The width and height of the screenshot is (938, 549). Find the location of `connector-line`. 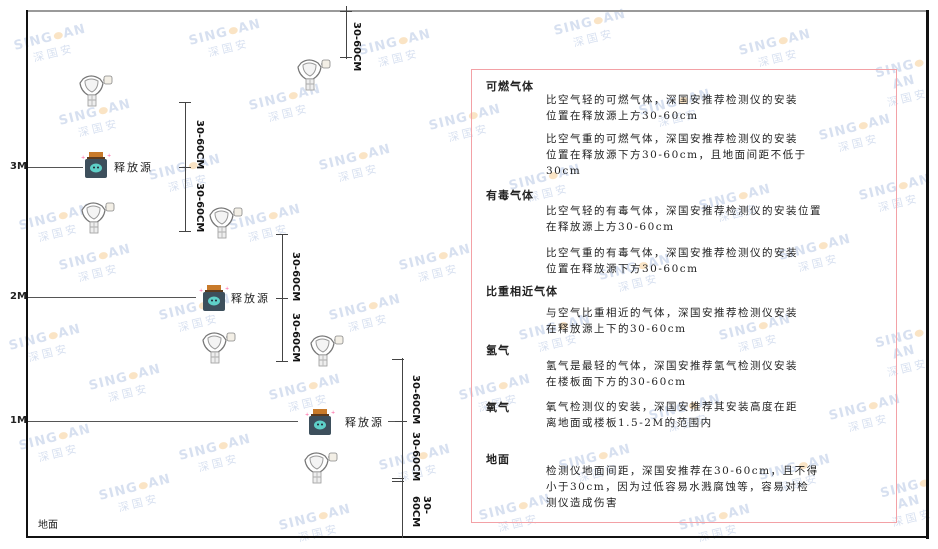

connector-line is located at coordinates (393, 421).